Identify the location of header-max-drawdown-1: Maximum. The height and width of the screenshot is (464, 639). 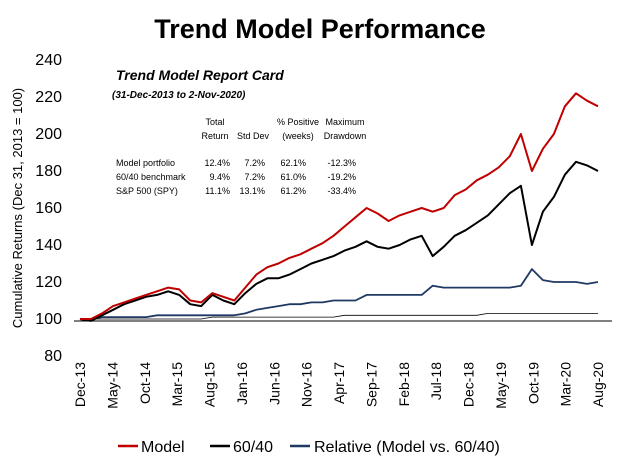
(344, 122).